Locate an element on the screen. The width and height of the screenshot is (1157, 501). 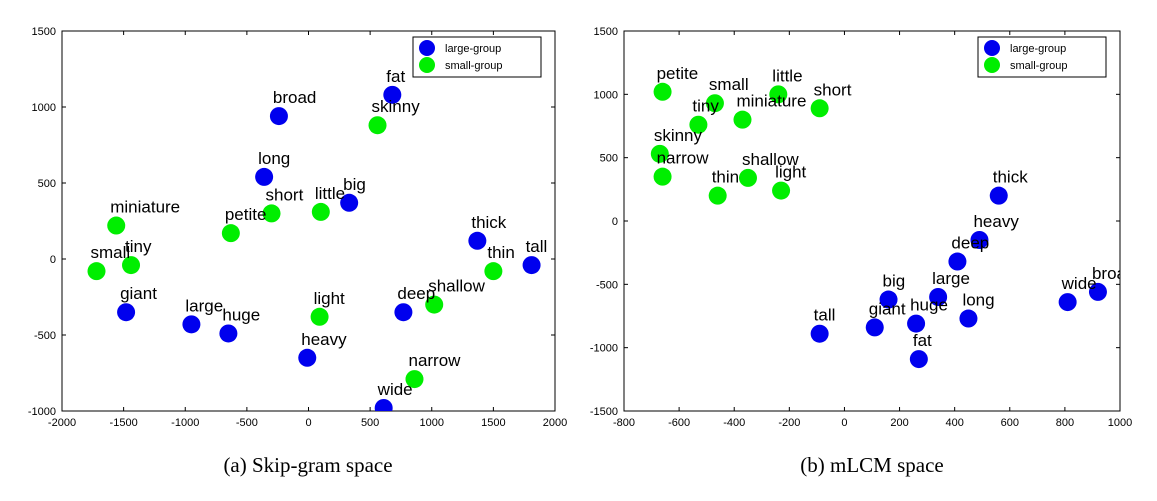
x-tick-label: -600 is located at coordinates (679, 423).